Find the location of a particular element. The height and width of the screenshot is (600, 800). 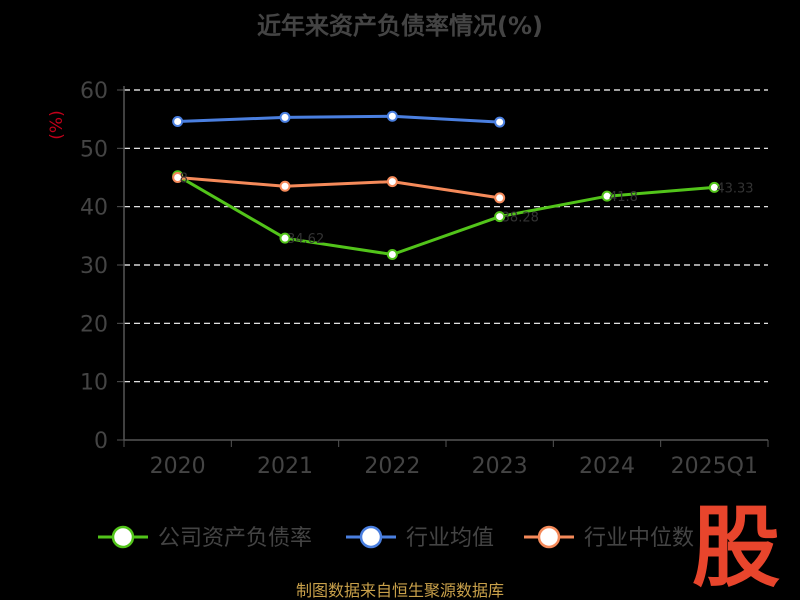

data-label: 34.62 is located at coordinates (305, 239).